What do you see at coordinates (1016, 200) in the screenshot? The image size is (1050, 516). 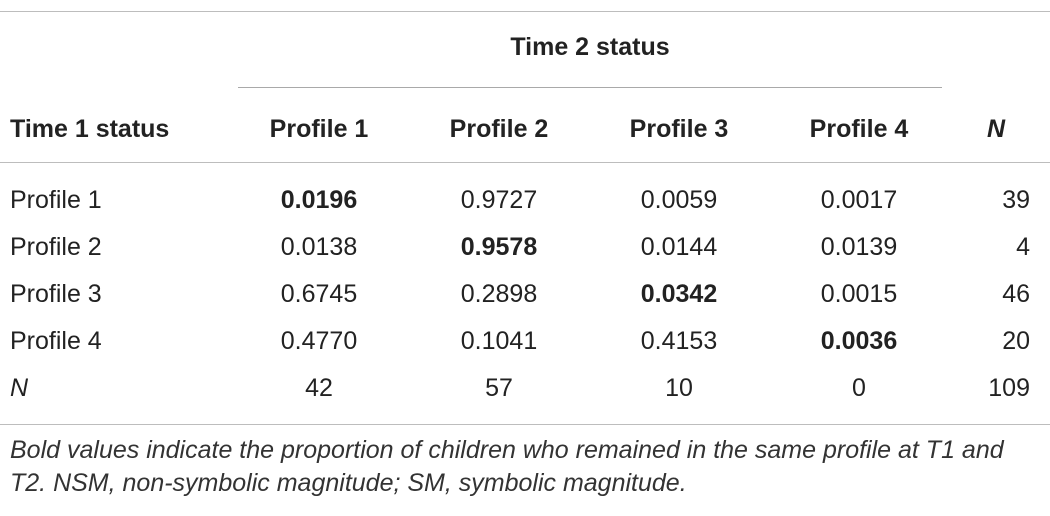 I see `table-cell: 39` at bounding box center [1016, 200].